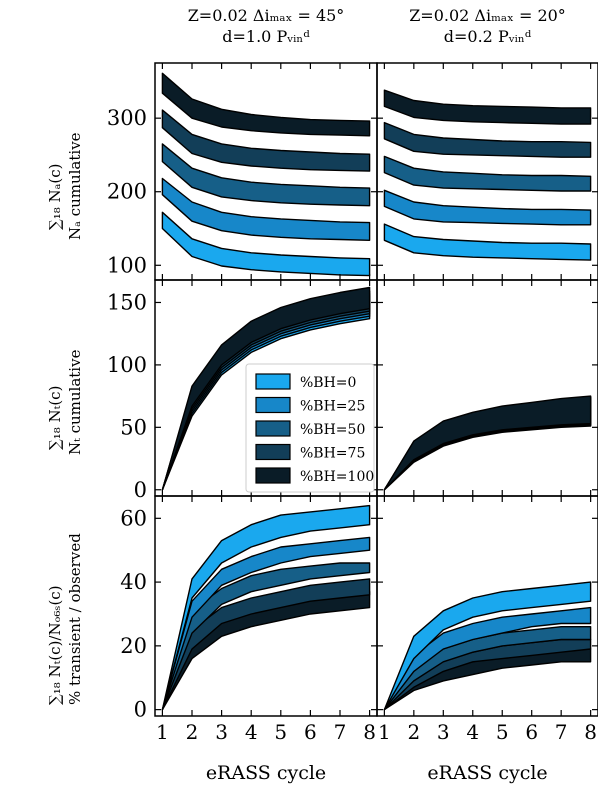  What do you see at coordinates (337, 477) in the screenshot?
I see `legend-label-4: %BH=100` at bounding box center [337, 477].